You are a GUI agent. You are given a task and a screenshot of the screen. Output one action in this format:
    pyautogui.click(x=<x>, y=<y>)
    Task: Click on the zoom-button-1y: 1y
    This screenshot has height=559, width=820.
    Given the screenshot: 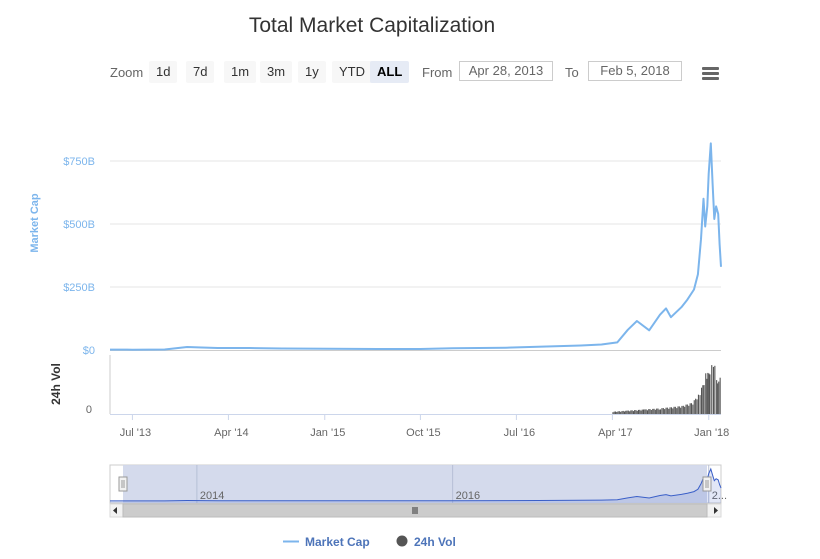 What is the action you would take?
    pyautogui.click(x=312, y=72)
    